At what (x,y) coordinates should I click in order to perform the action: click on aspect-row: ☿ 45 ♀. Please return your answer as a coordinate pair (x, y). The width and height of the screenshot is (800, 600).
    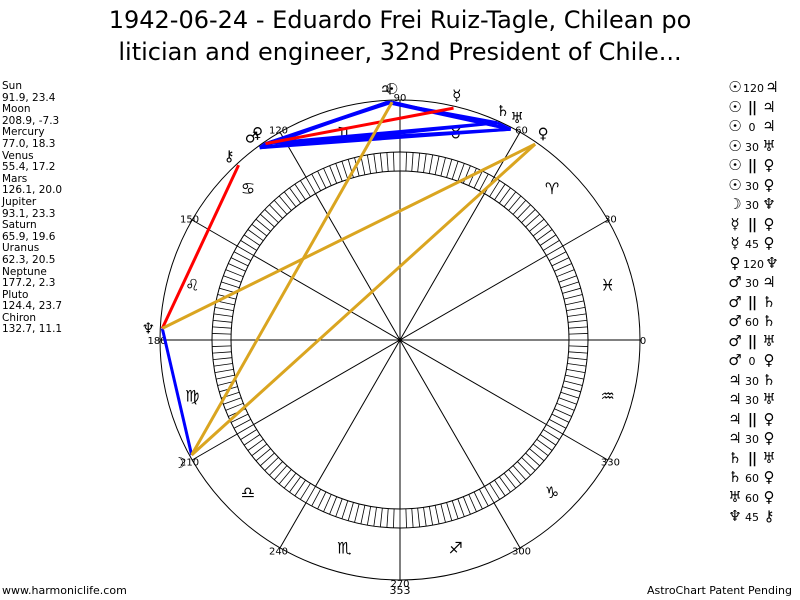
    Looking at the image, I should click on (753, 244).